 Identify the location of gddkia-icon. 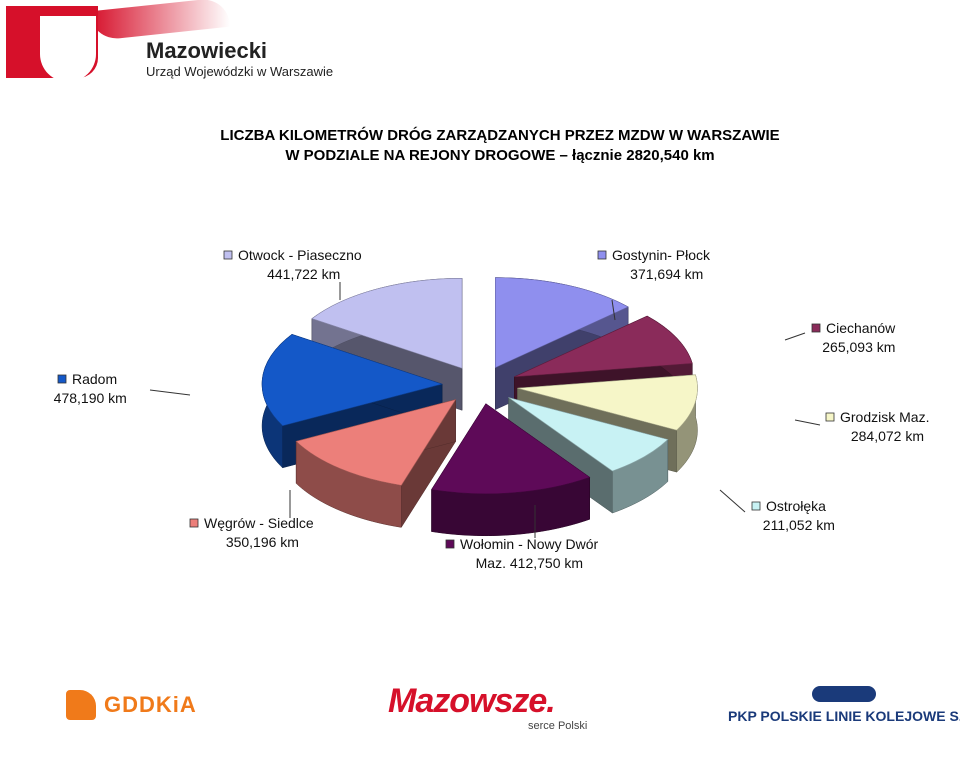
(81, 705).